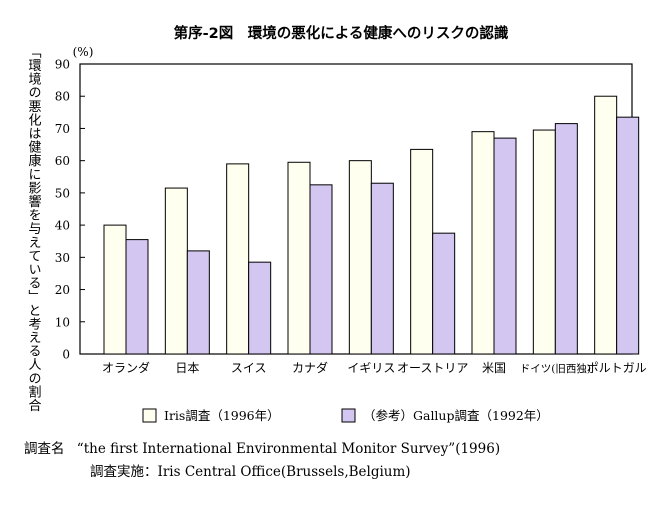  Describe the element at coordinates (62, 258) in the screenshot. I see `y-tick-label: 30` at that location.